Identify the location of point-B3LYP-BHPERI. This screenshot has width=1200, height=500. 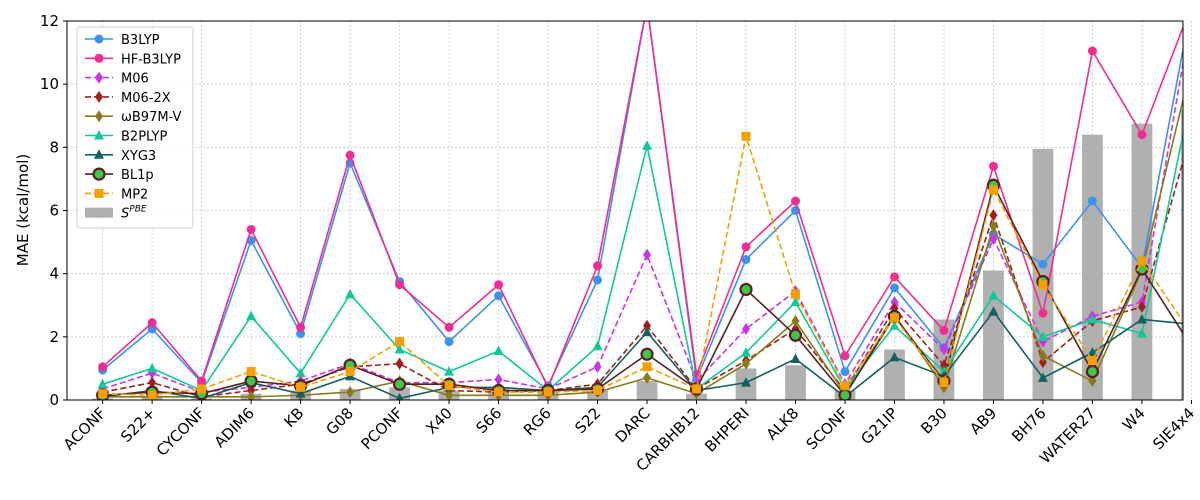
(746, 259).